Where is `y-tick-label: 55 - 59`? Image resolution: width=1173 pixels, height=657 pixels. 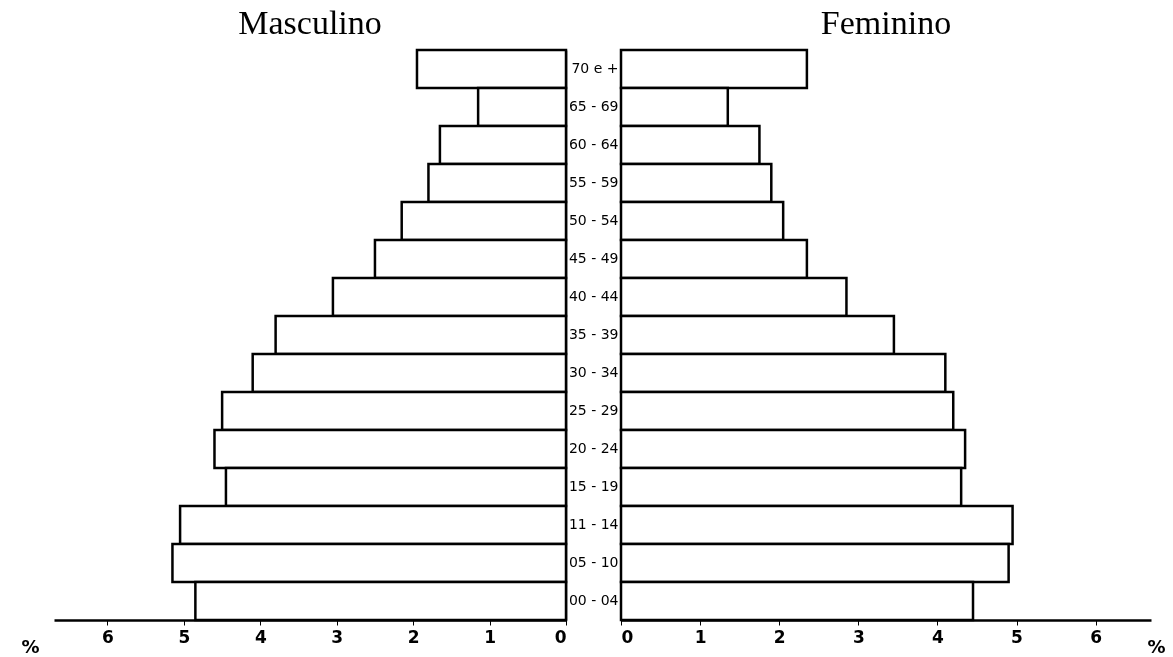
y-tick-label: 55 - 59 is located at coordinates (593, 182).